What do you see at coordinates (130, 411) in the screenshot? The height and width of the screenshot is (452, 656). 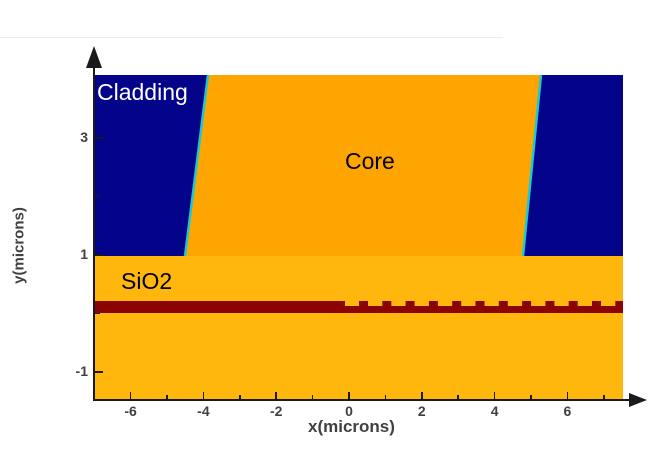 I see `x-tick-label: -6` at bounding box center [130, 411].